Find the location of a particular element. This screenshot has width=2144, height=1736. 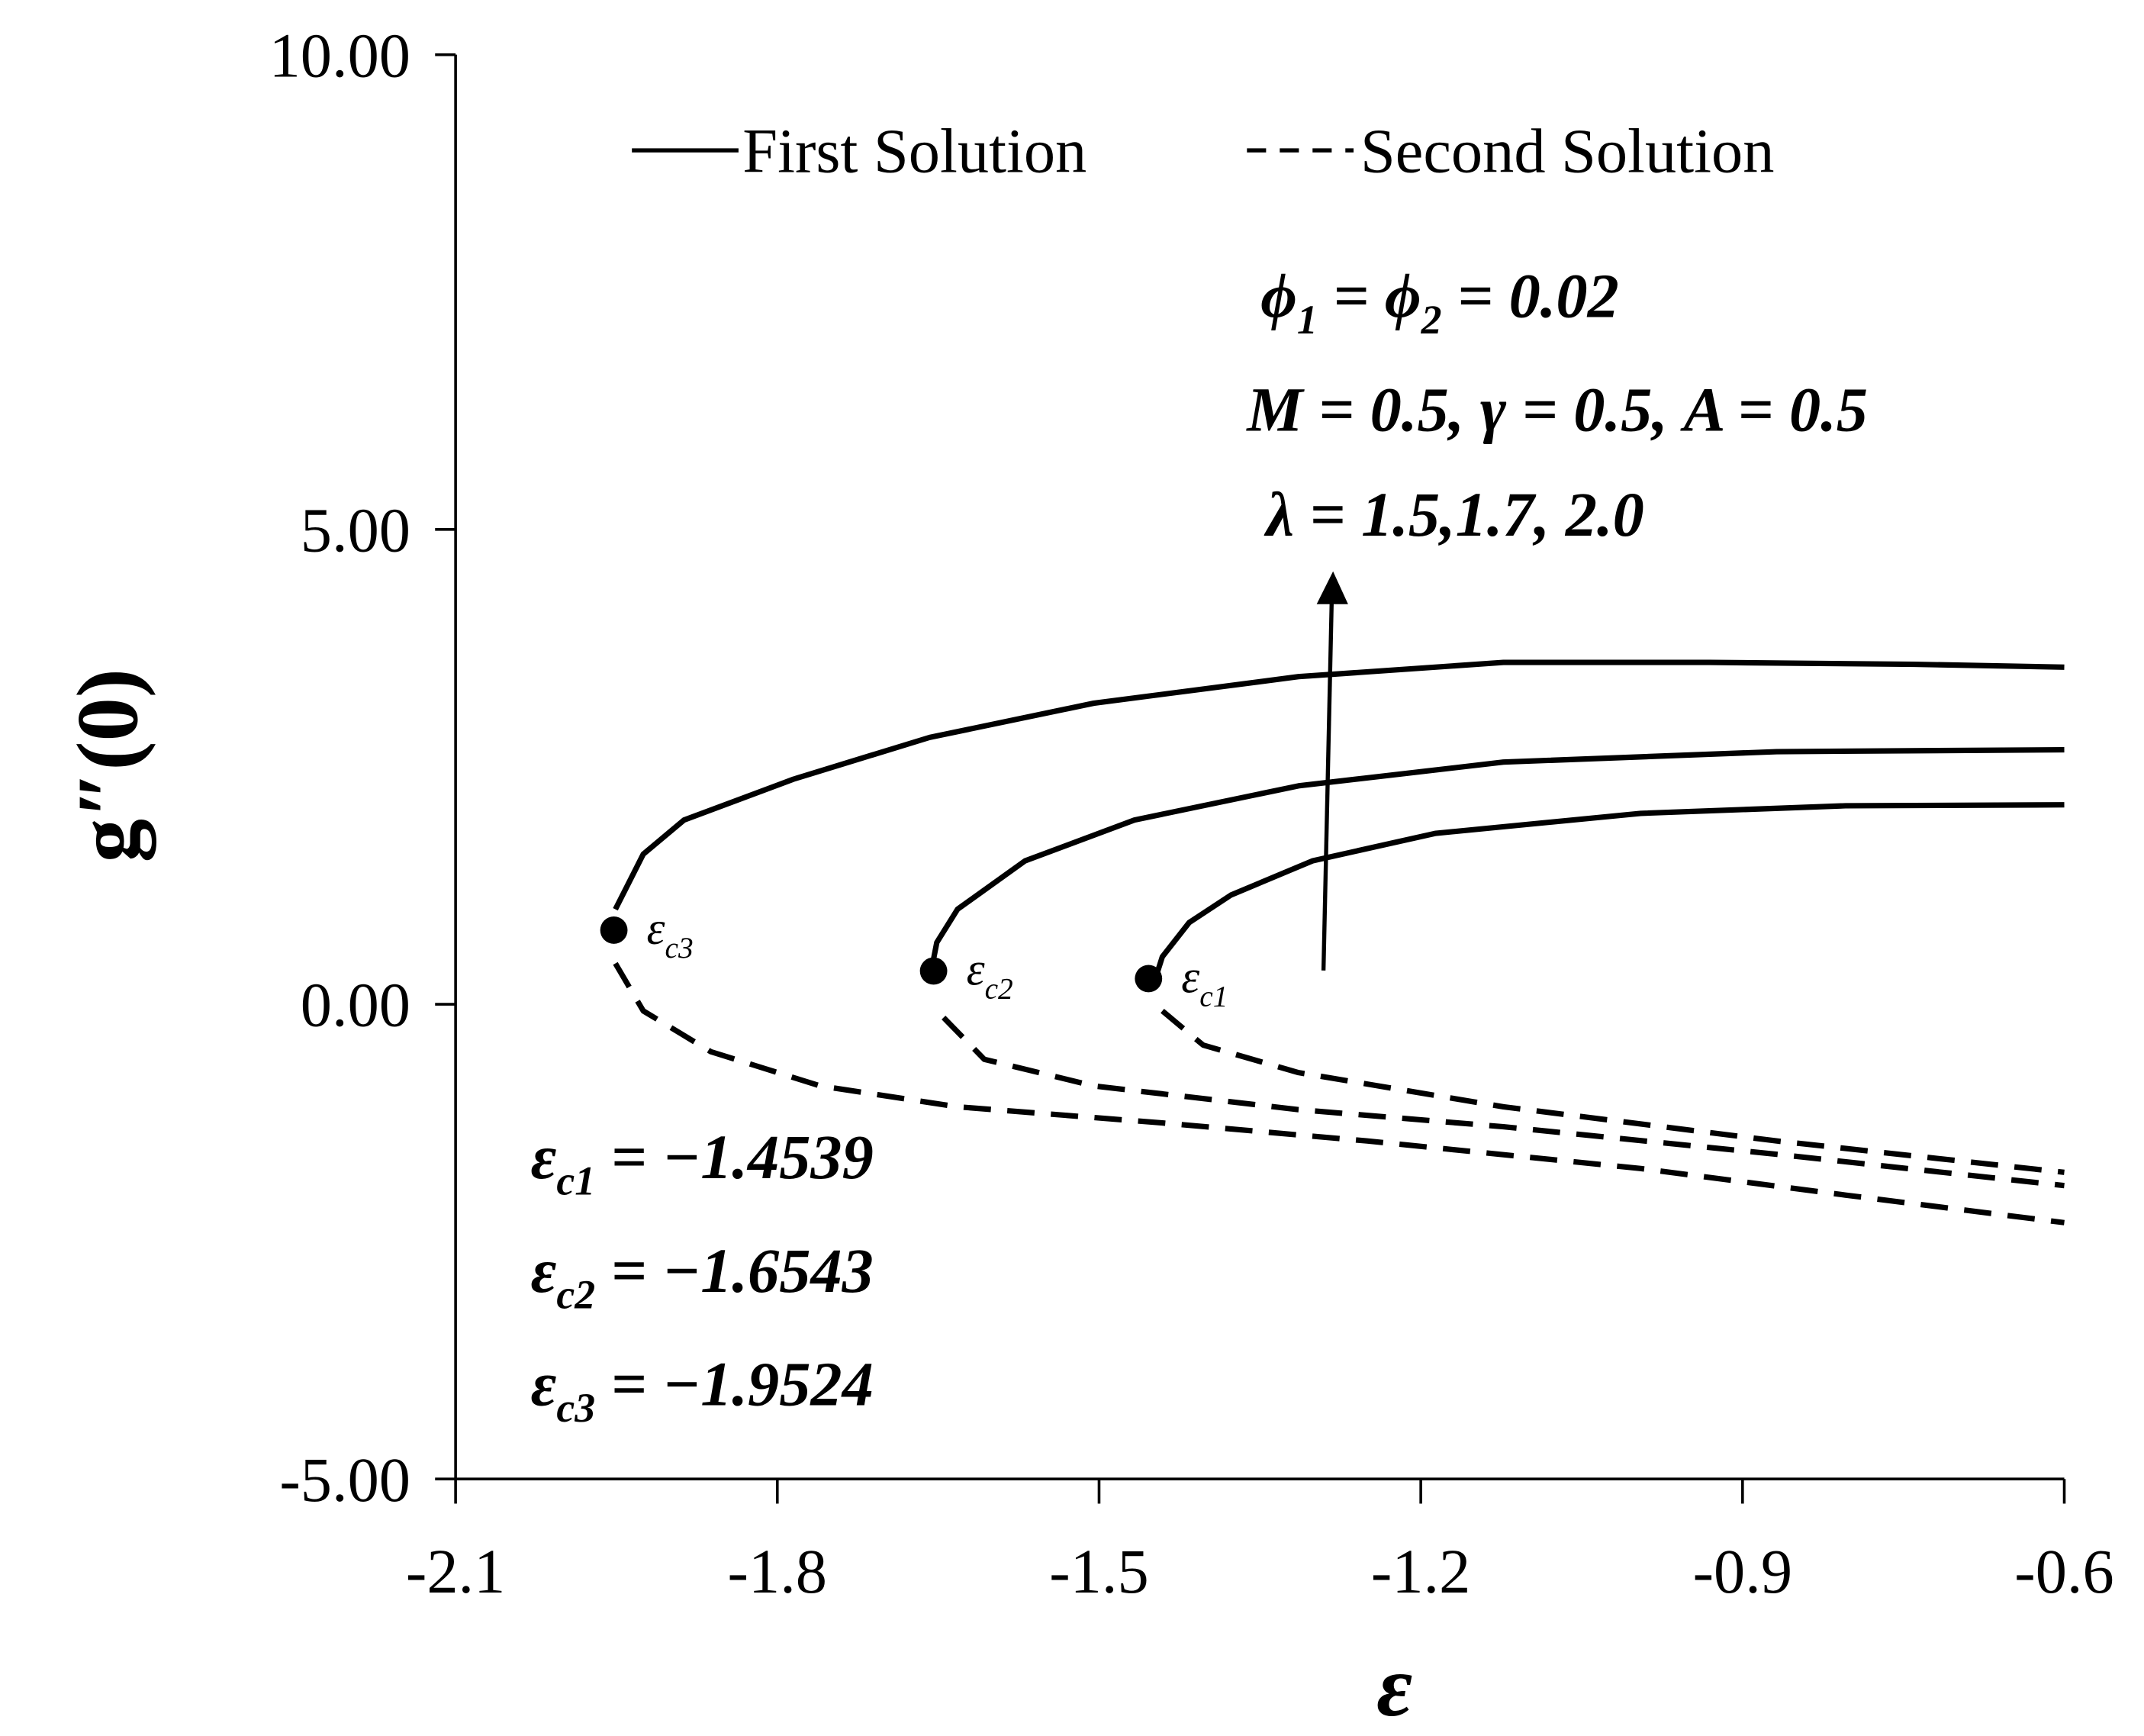

y-tick-label: -5.00 is located at coordinates (344, 1480).